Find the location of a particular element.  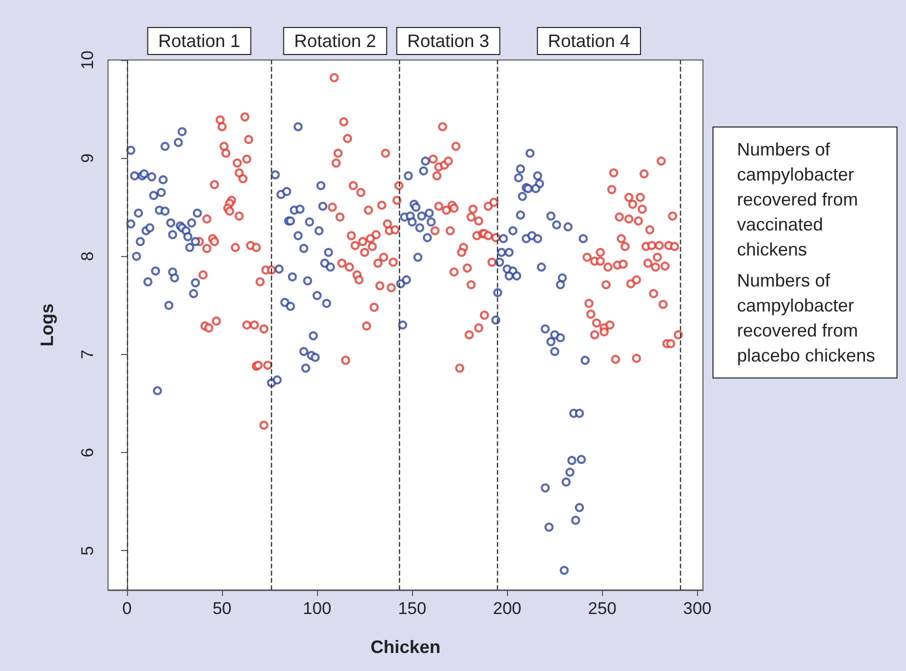

x-tick-label: 200 is located at coordinates (507, 608).